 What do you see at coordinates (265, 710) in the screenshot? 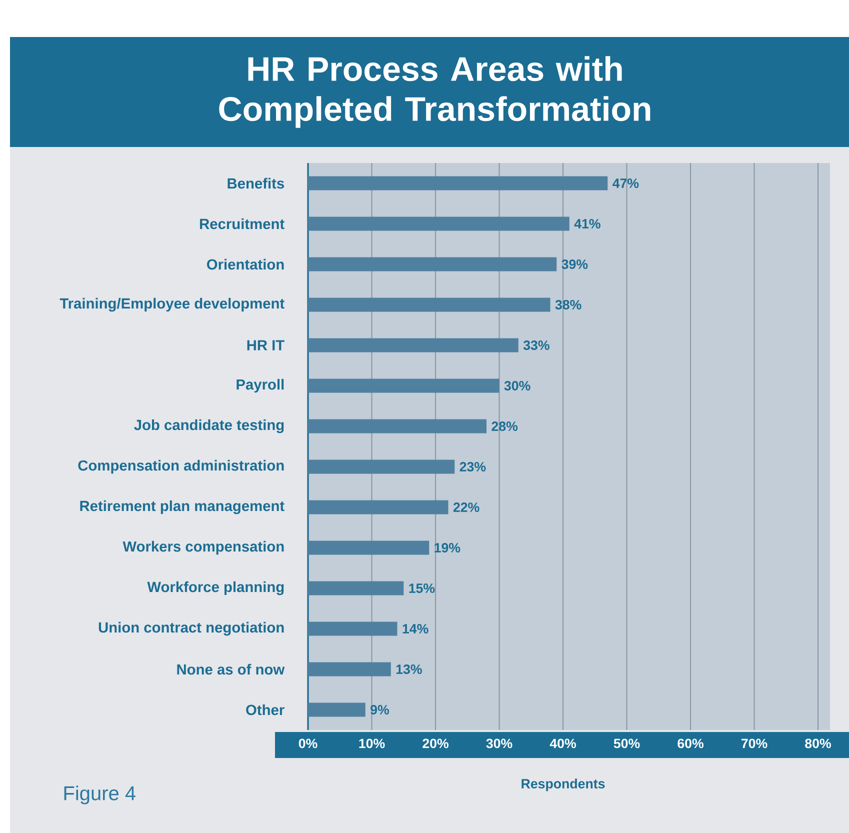
I see `y-tick-label: Other` at bounding box center [265, 710].